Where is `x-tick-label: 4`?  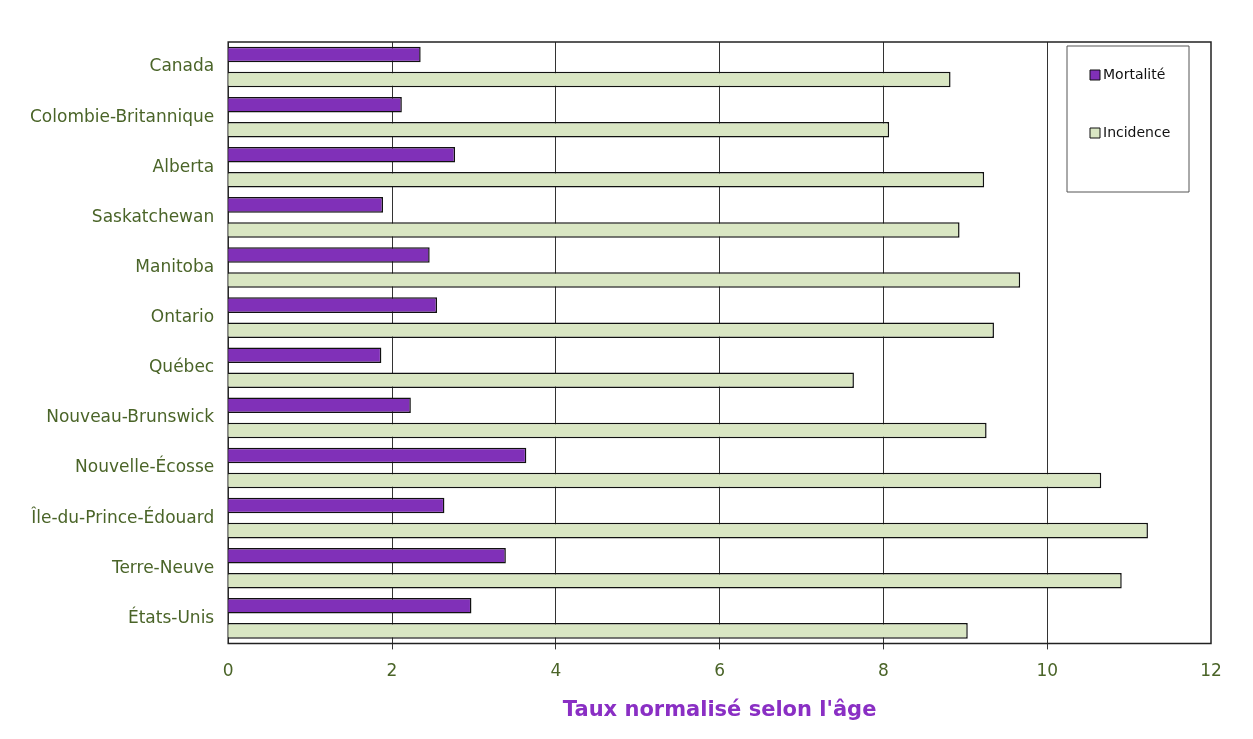 x-tick-label: 4 is located at coordinates (556, 670).